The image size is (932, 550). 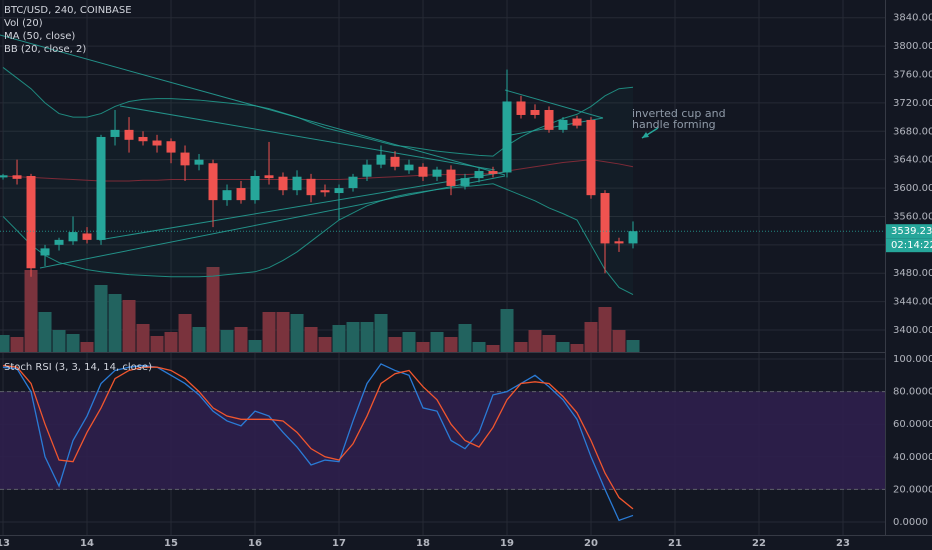 I want to click on countdown-box, so click(x=909, y=245).